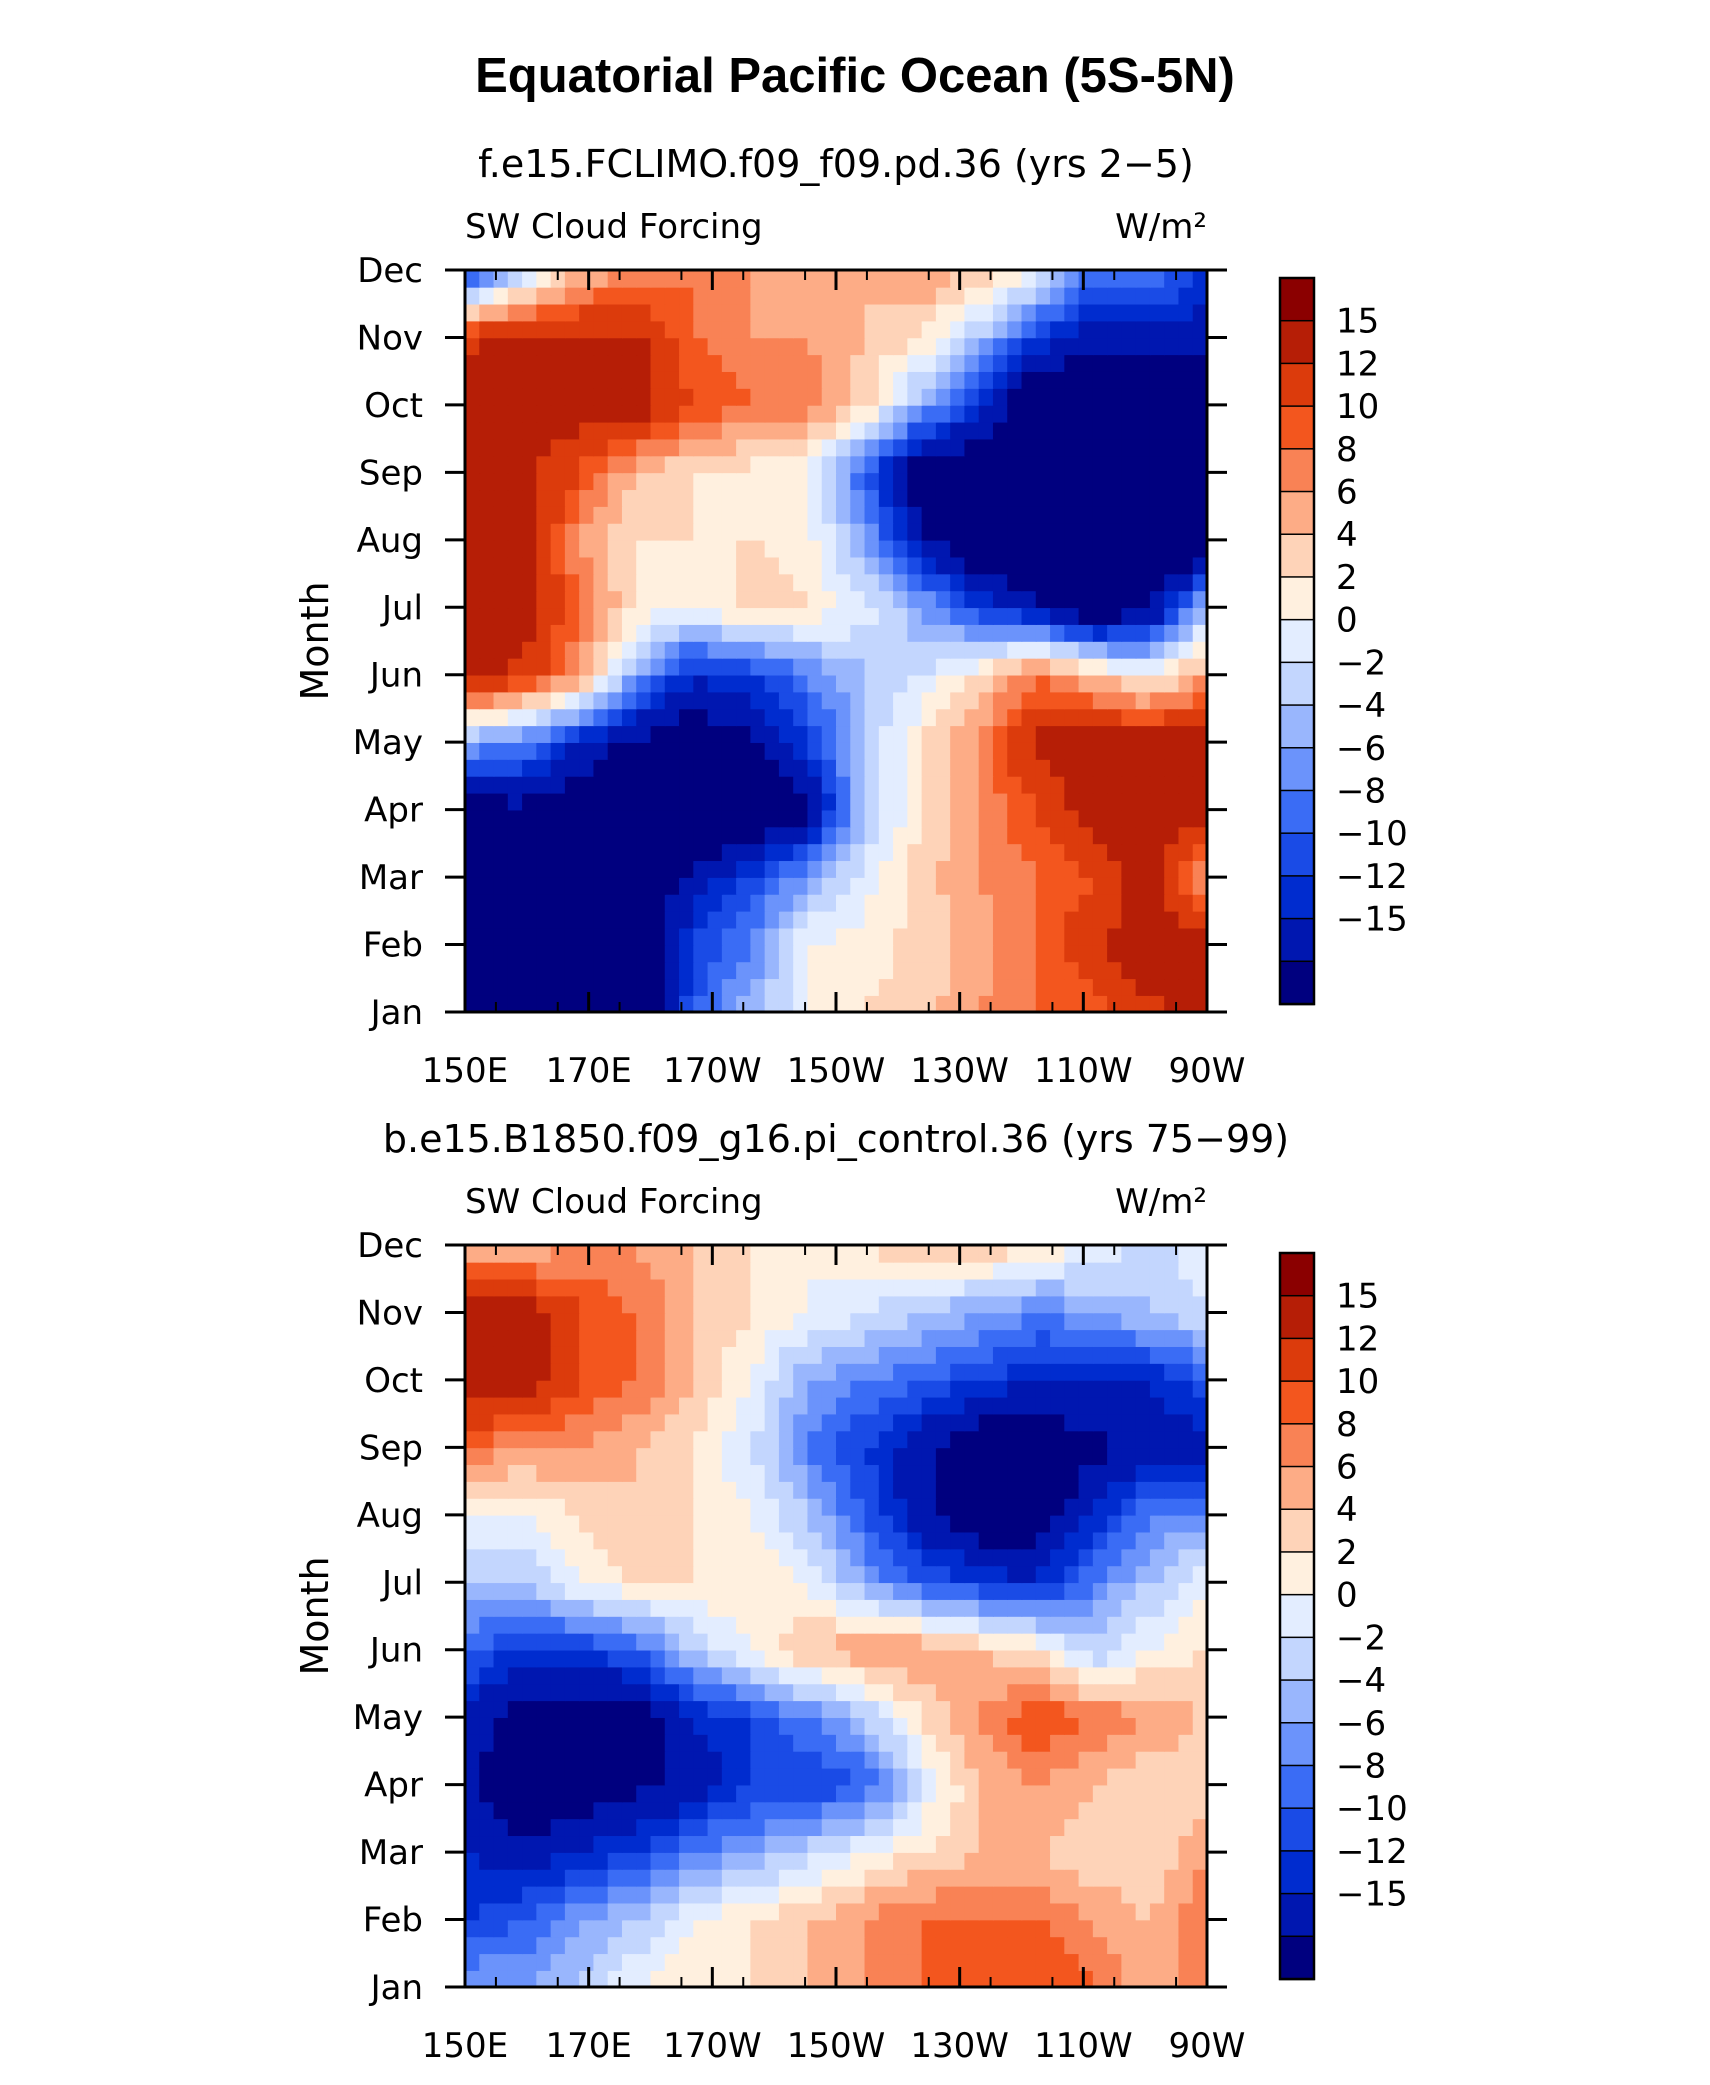  I want to click on plot2-colorbar-swatch, so click(1297, 1830).